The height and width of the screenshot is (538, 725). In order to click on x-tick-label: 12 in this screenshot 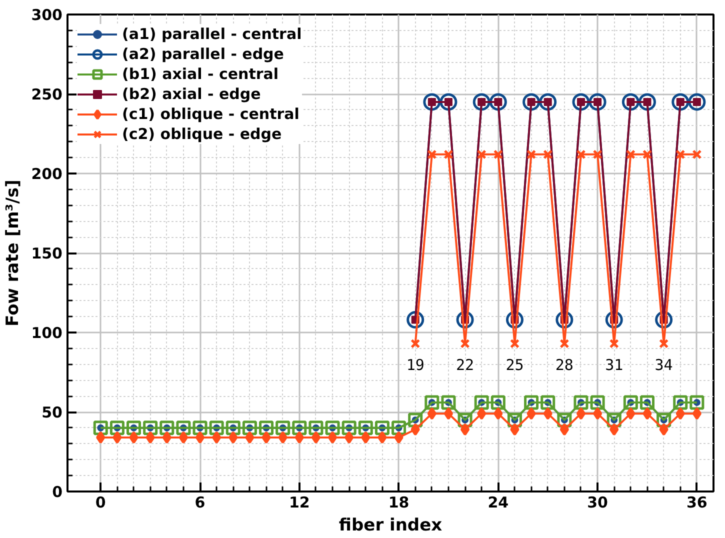, I will do `click(299, 503)`.